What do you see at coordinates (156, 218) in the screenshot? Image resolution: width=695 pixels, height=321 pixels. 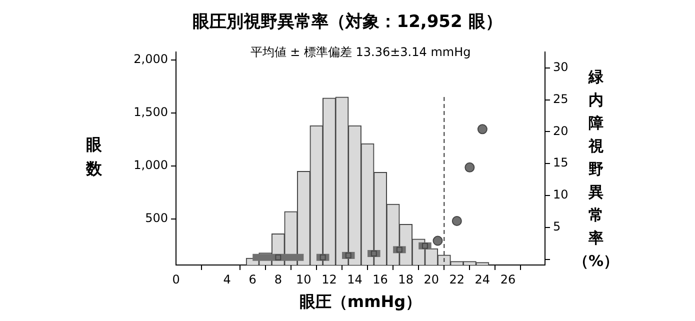 I see `y-tick-label: 500` at bounding box center [156, 218].